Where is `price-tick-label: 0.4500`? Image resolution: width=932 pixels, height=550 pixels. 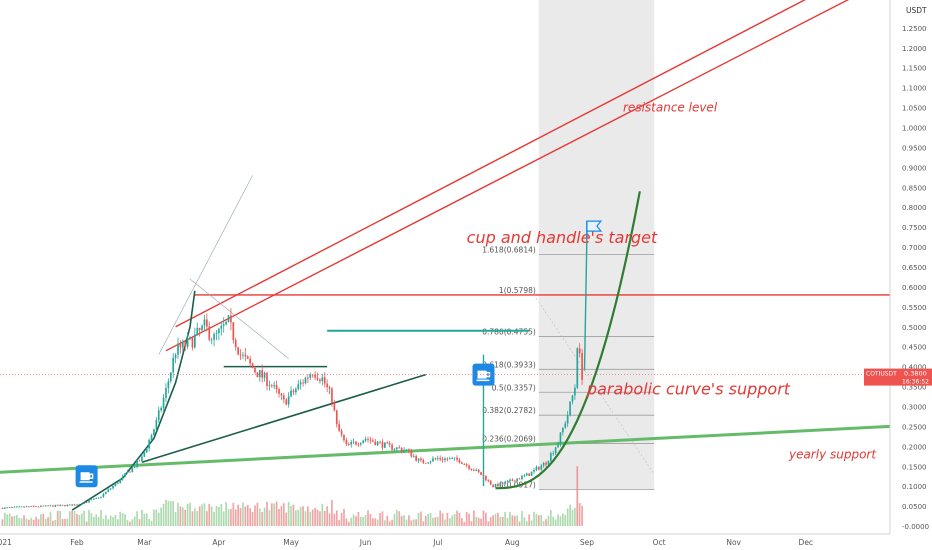
price-tick-label: 0.4500 is located at coordinates (914, 348).